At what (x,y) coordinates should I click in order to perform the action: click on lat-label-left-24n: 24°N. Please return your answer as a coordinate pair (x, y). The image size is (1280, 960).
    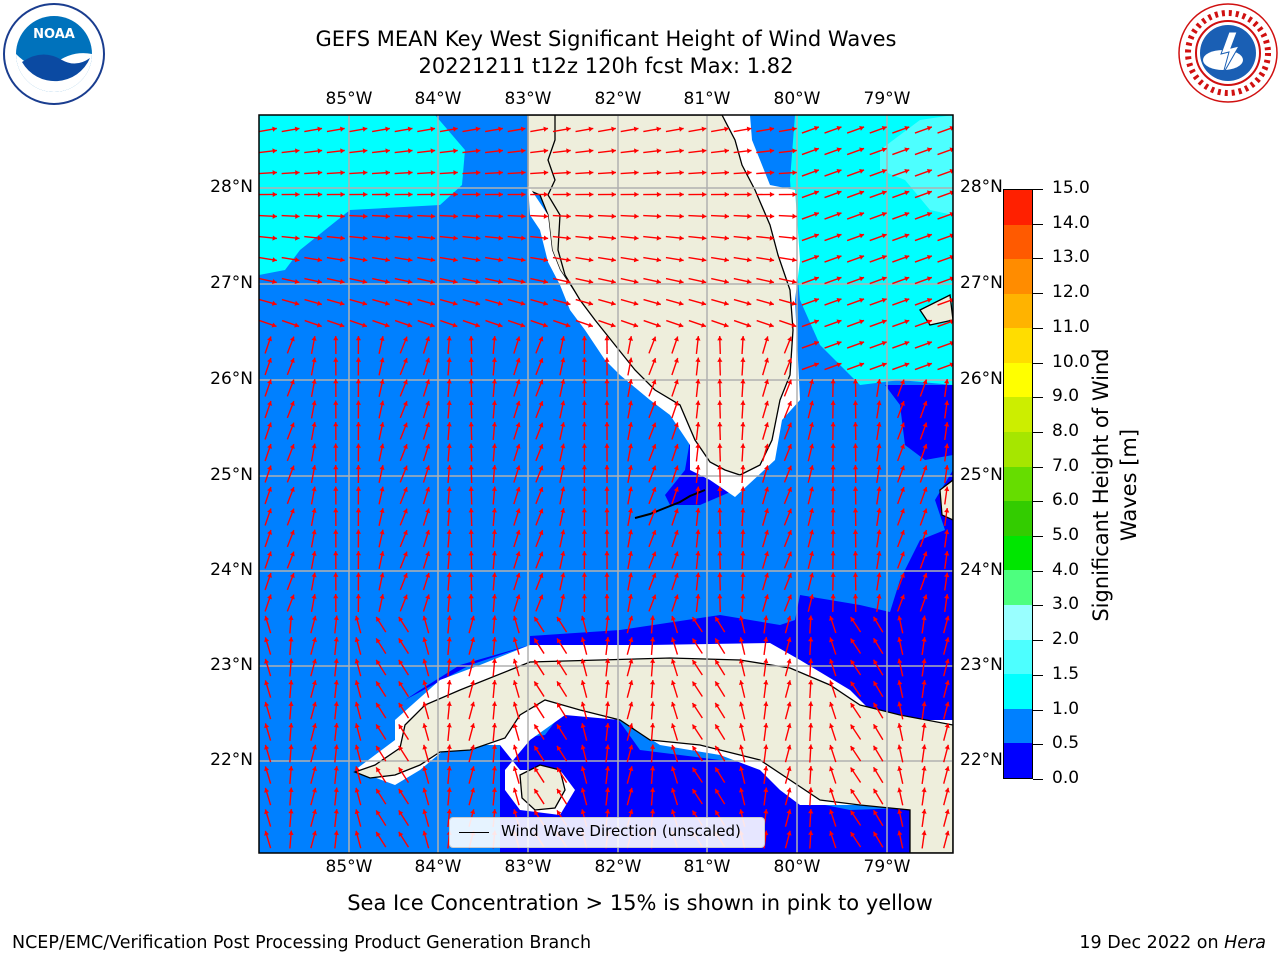
    Looking at the image, I should click on (231, 570).